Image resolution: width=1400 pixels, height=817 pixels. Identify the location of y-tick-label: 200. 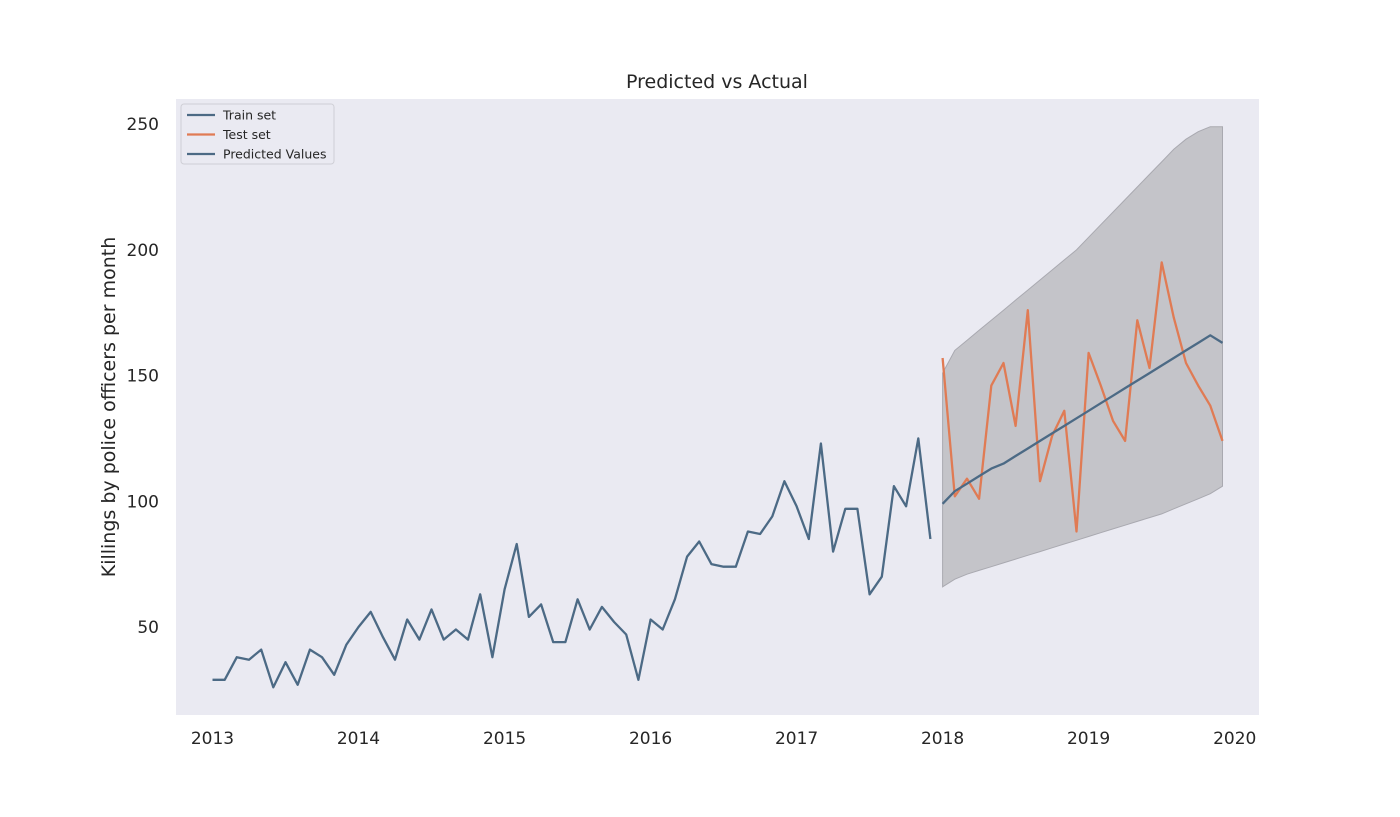
(143, 251).